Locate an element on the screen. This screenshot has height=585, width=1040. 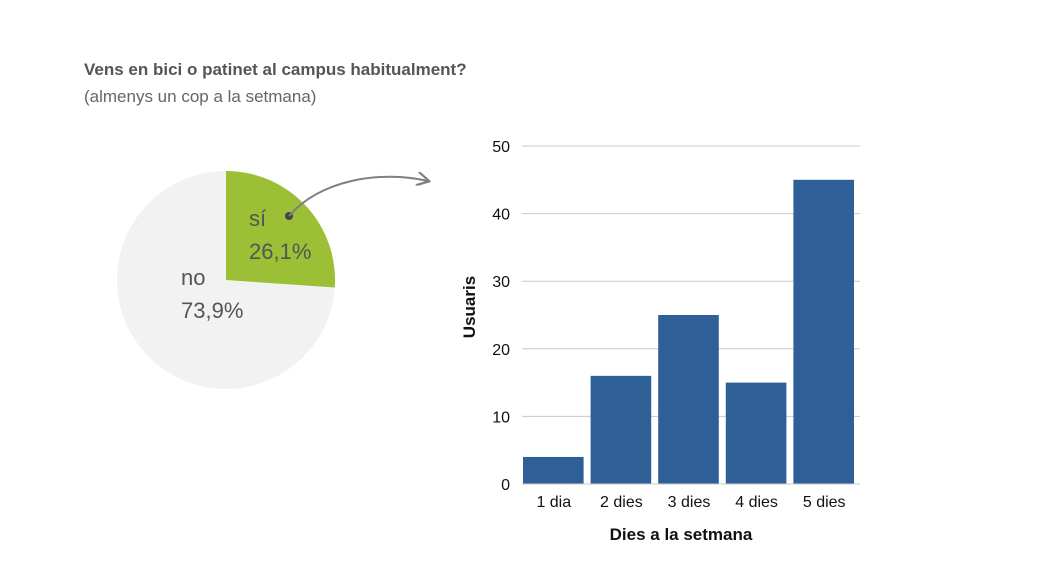
pie-value-no: 73,9% is located at coordinates (212, 310).